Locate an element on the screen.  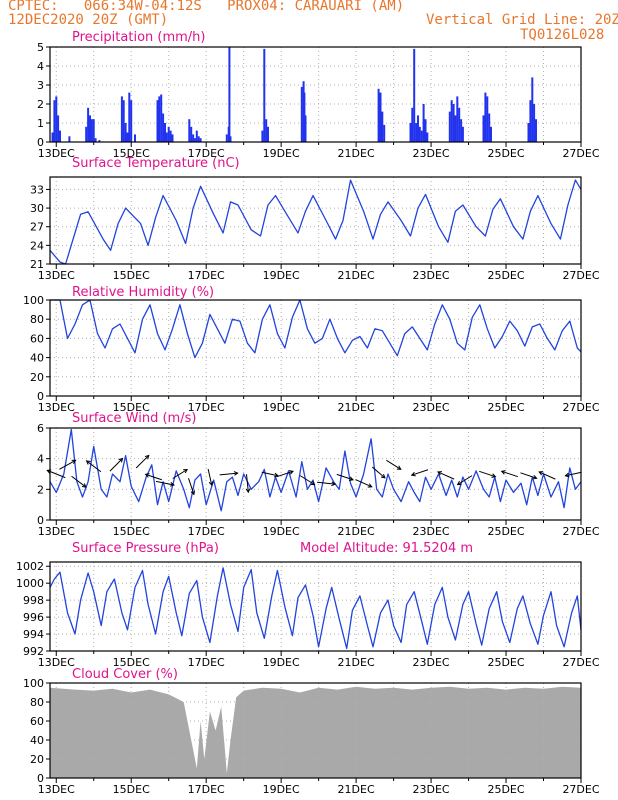
y-tick-label: 80 is located at coordinates (37, 319).